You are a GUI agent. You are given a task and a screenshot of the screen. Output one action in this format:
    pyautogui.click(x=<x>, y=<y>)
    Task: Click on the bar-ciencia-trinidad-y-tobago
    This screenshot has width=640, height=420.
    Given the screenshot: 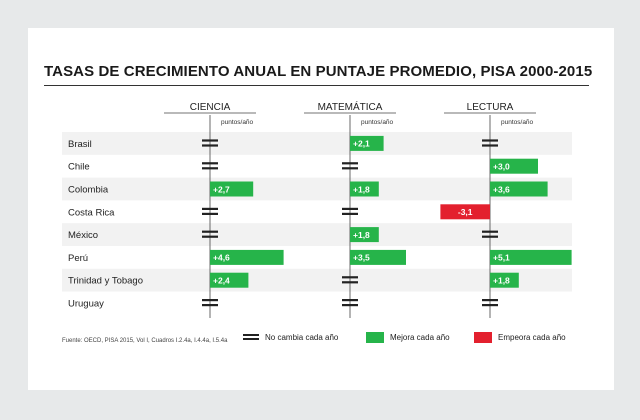 What is the action you would take?
    pyautogui.click(x=229, y=280)
    